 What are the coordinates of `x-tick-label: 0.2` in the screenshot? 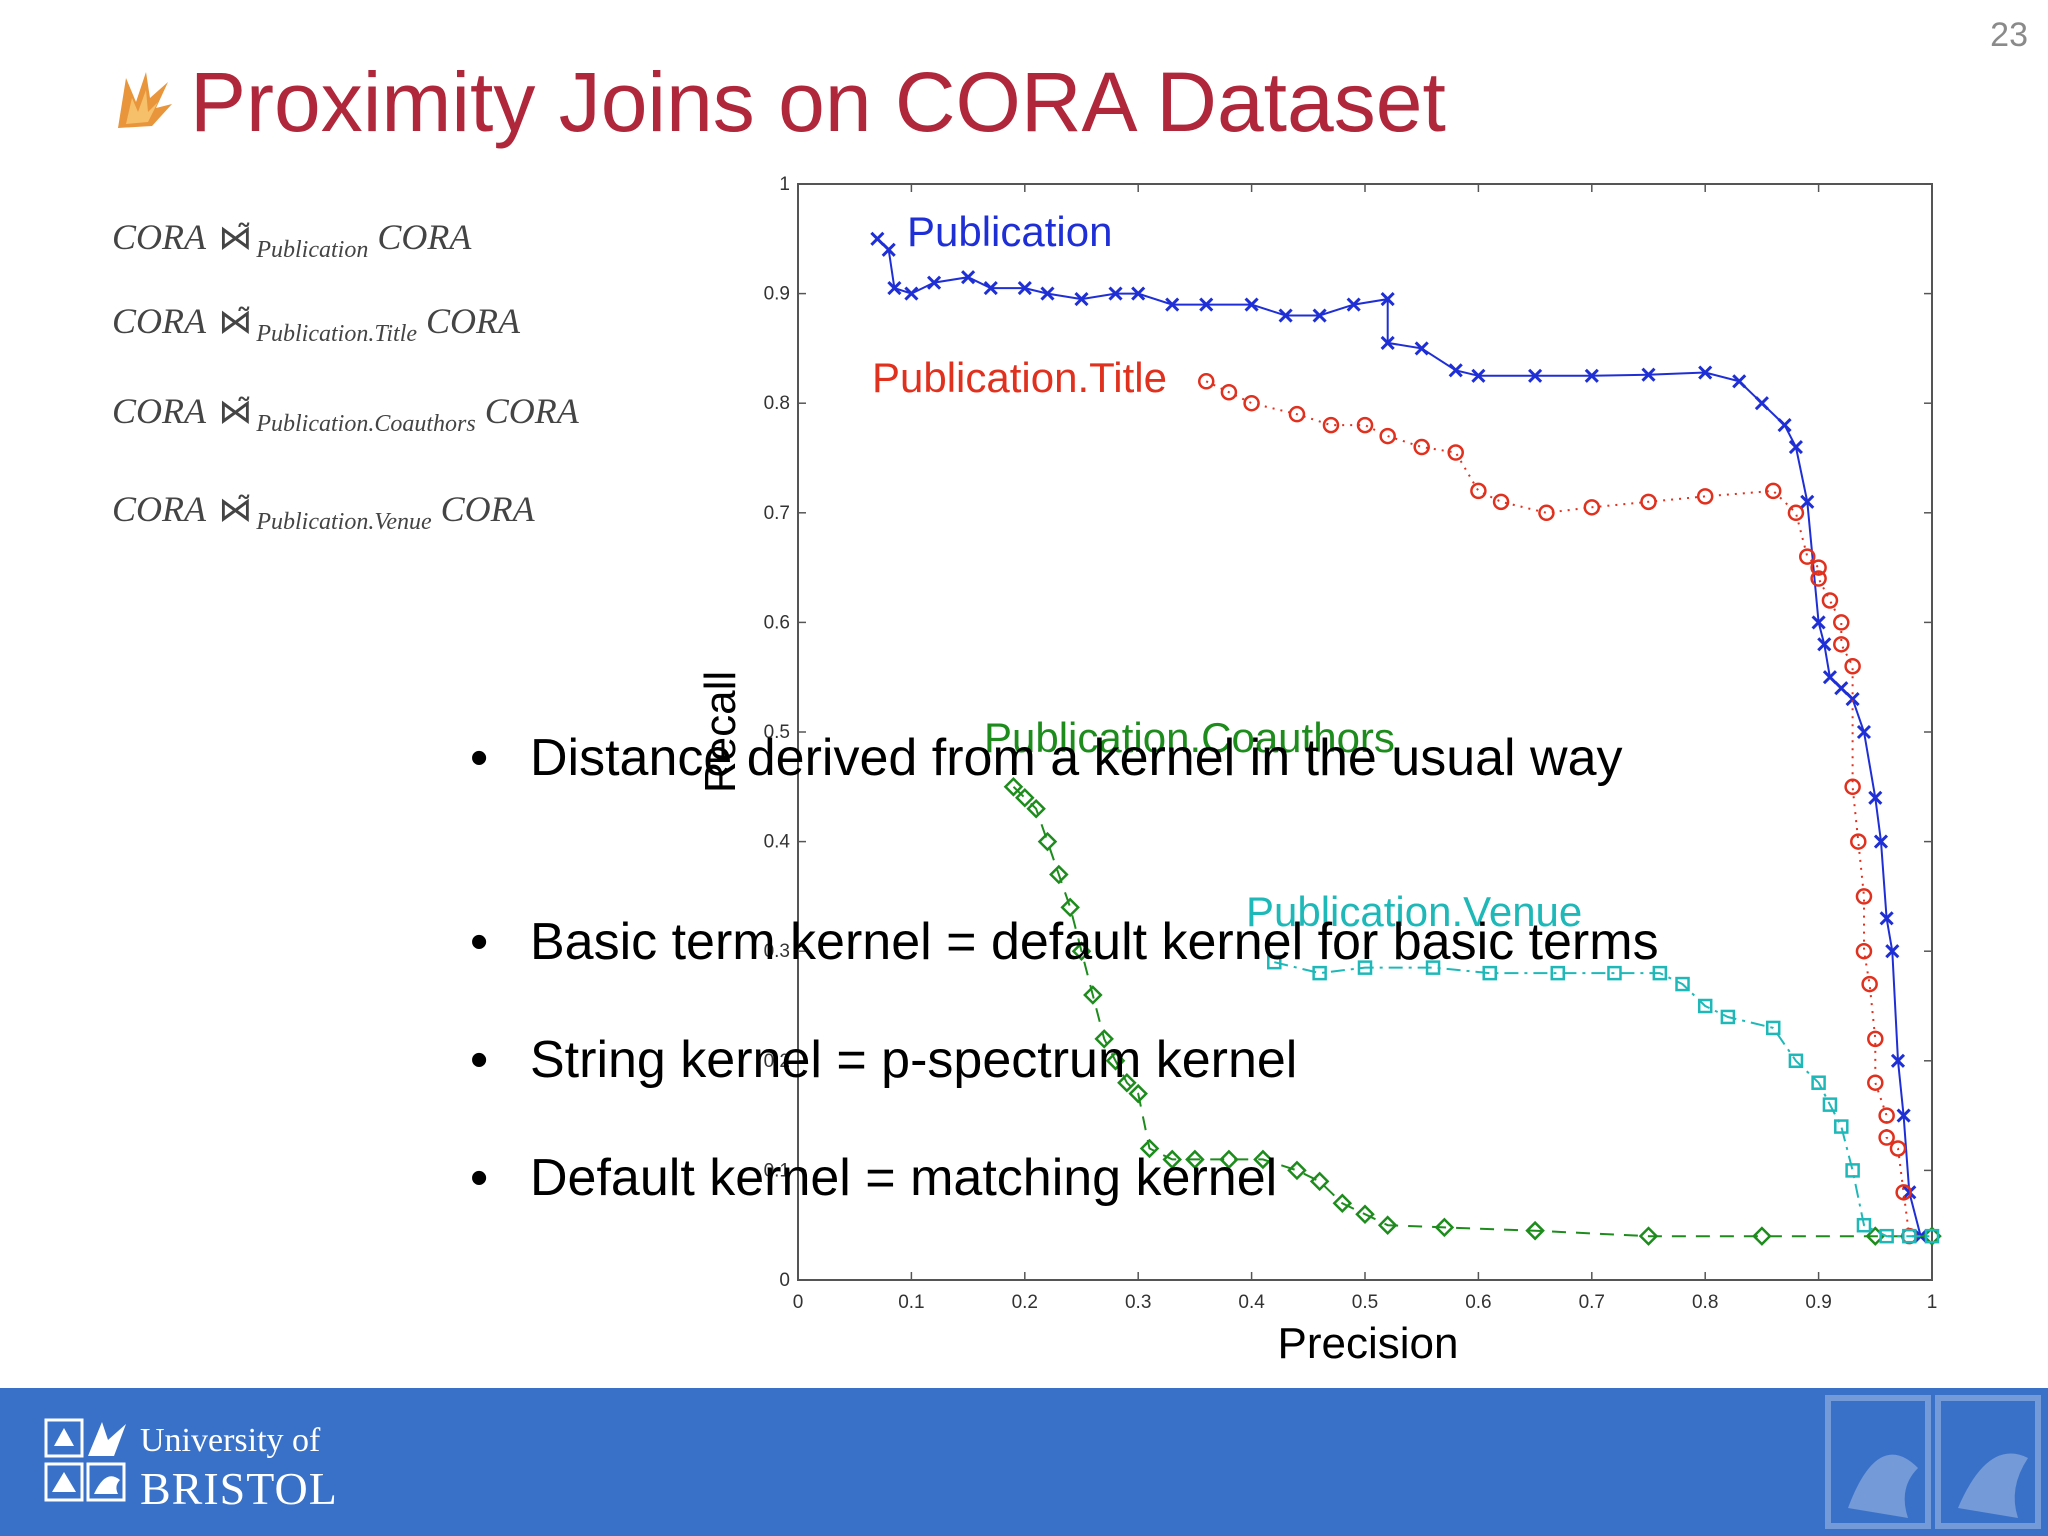 It's located at (1025, 1302).